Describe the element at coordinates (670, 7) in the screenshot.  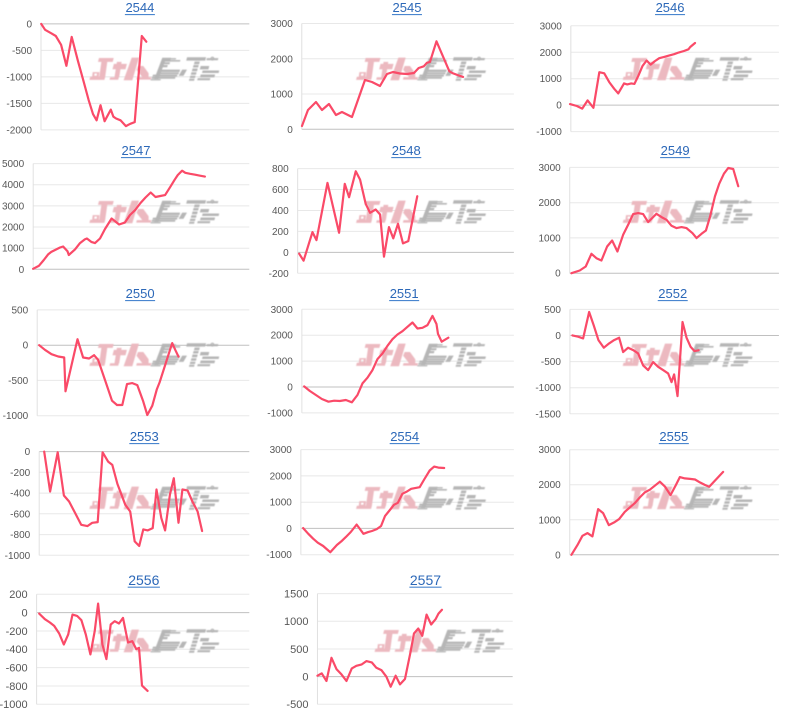
I see `svg-text: 2546` at that location.